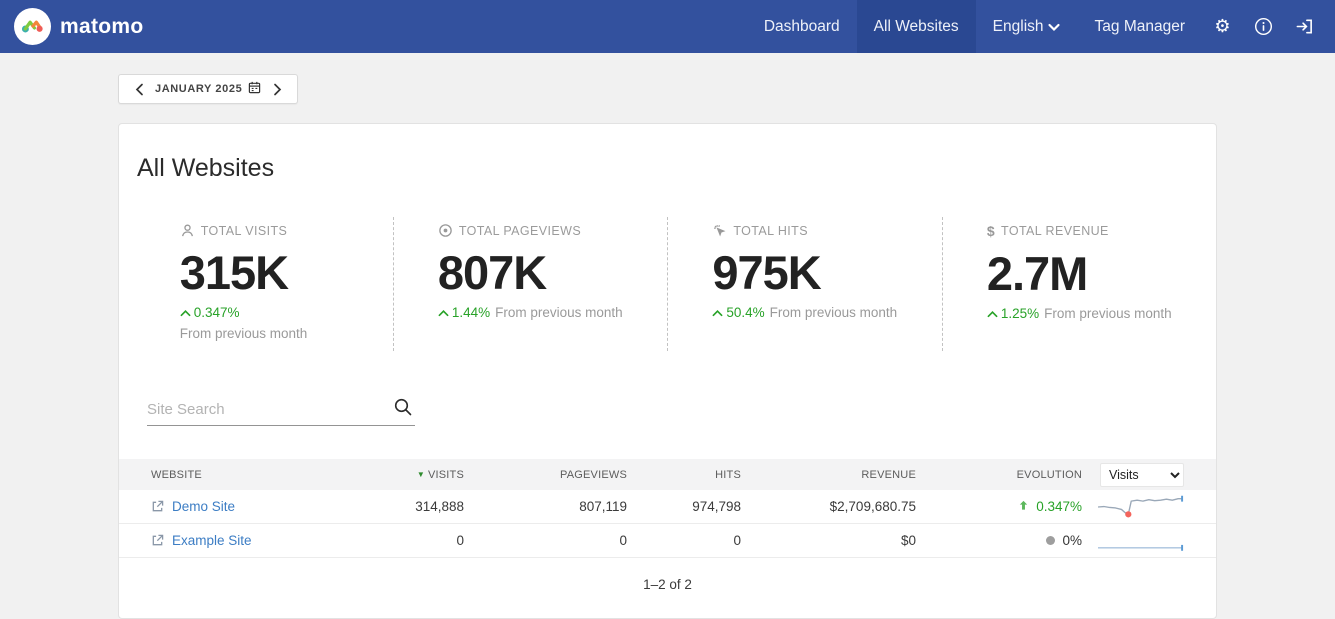 The width and height of the screenshot is (1335, 619). Describe the element at coordinates (445, 230) in the screenshot. I see `eye-icon` at that location.